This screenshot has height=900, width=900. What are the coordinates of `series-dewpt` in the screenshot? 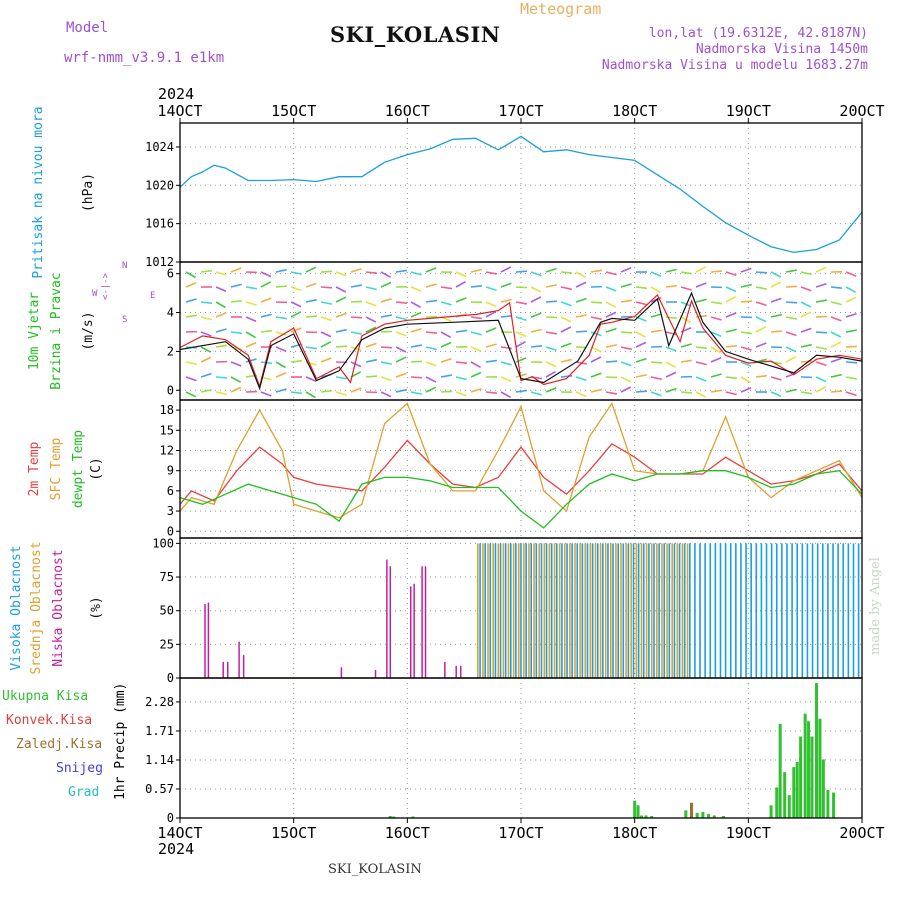 It's located at (521, 499).